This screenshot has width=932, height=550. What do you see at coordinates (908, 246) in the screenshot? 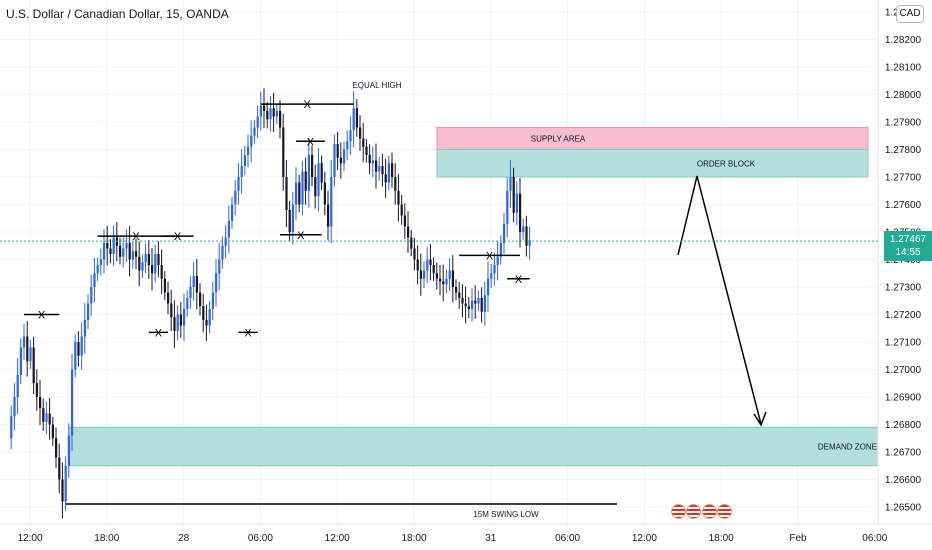
I see `last-price-badge: 1.27467 14:55` at bounding box center [908, 246].